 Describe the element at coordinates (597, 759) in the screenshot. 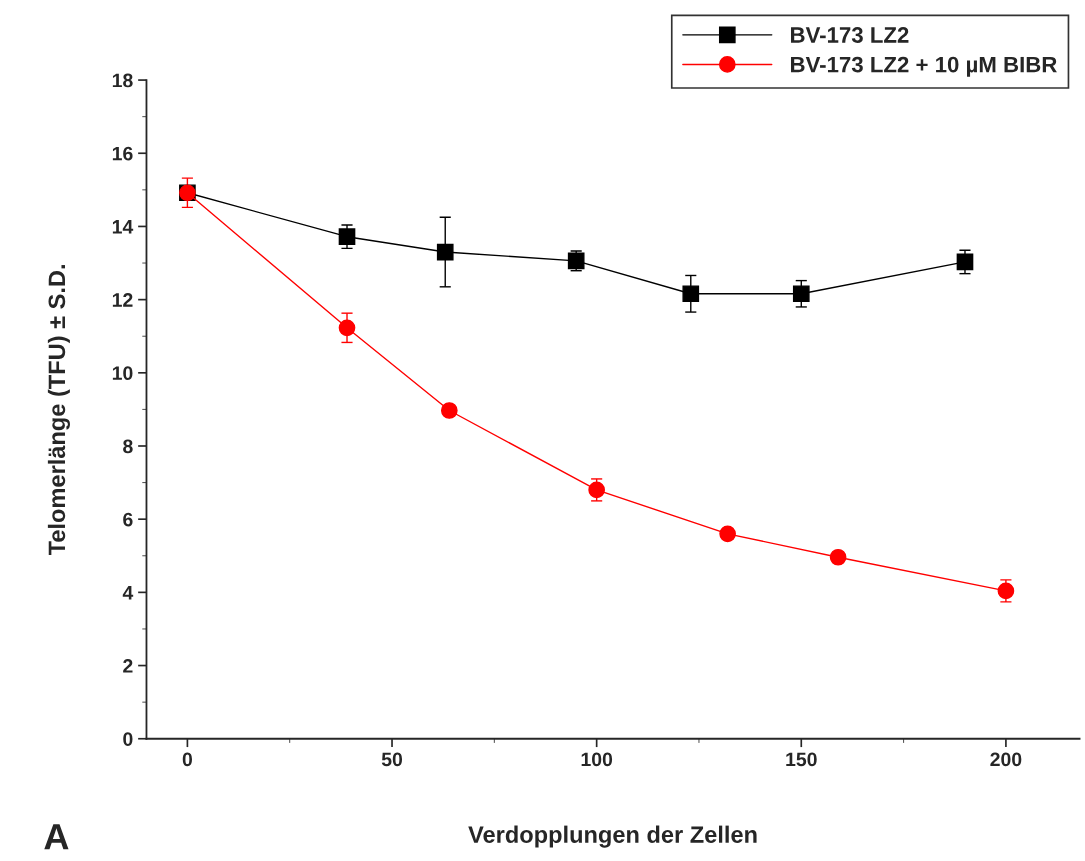

I see `x-tick-label: 100` at that location.